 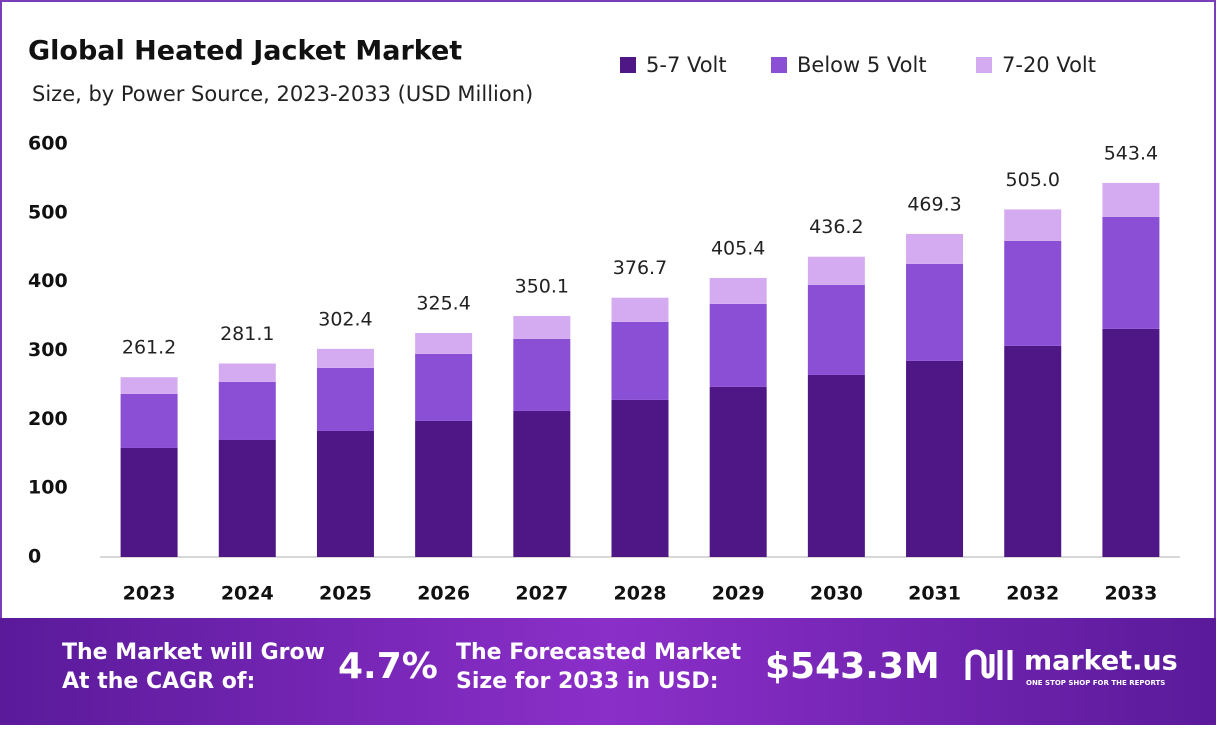 I want to click on brand: market.us, so click(x=1101, y=661).